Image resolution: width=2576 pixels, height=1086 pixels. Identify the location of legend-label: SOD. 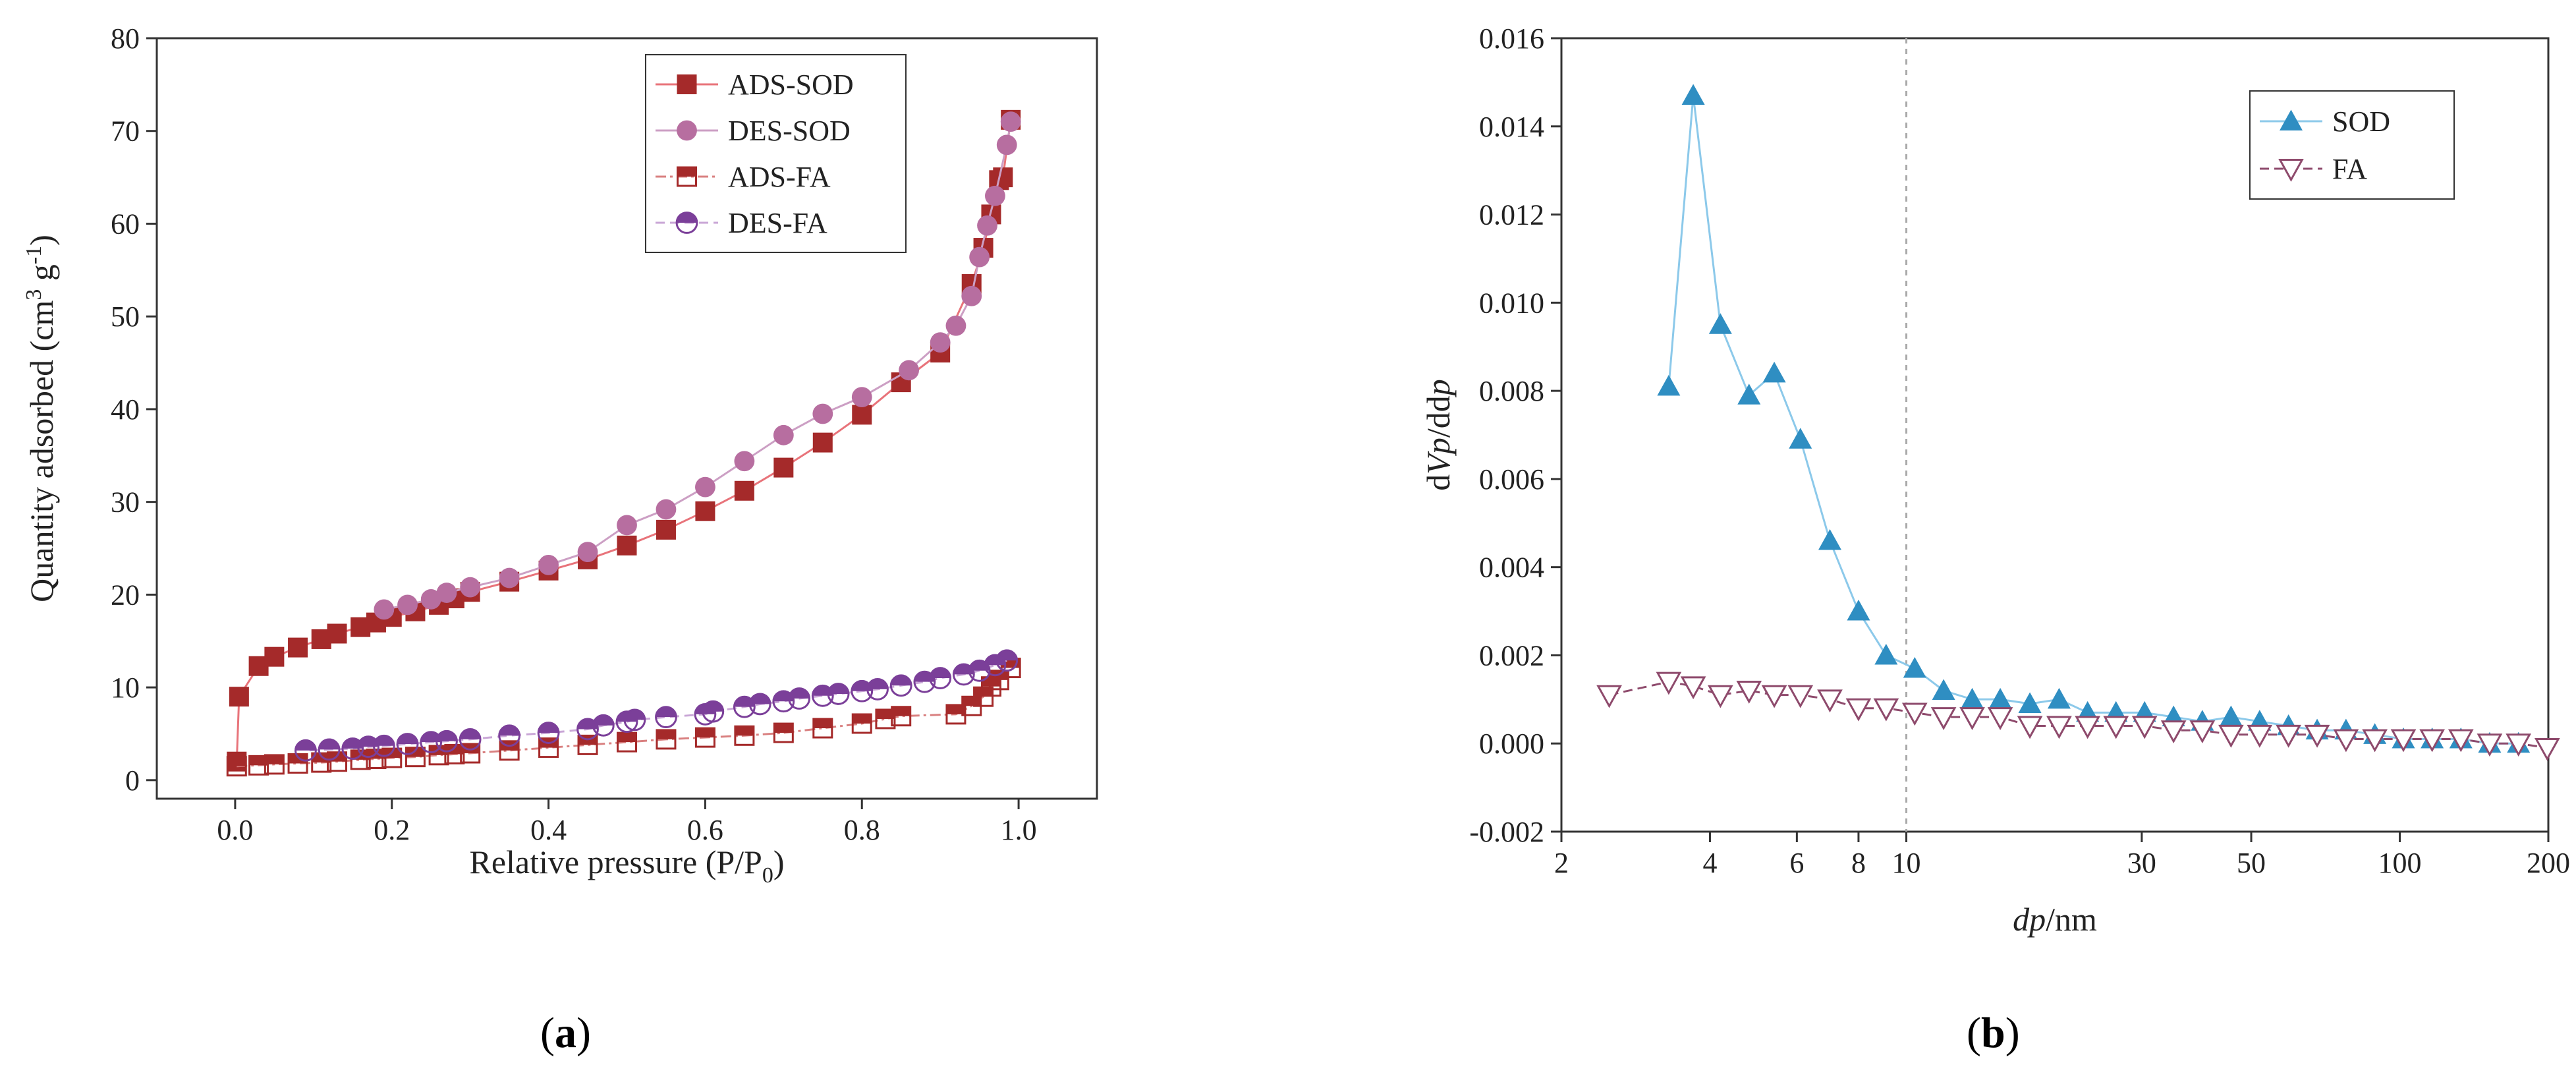
(2361, 121).